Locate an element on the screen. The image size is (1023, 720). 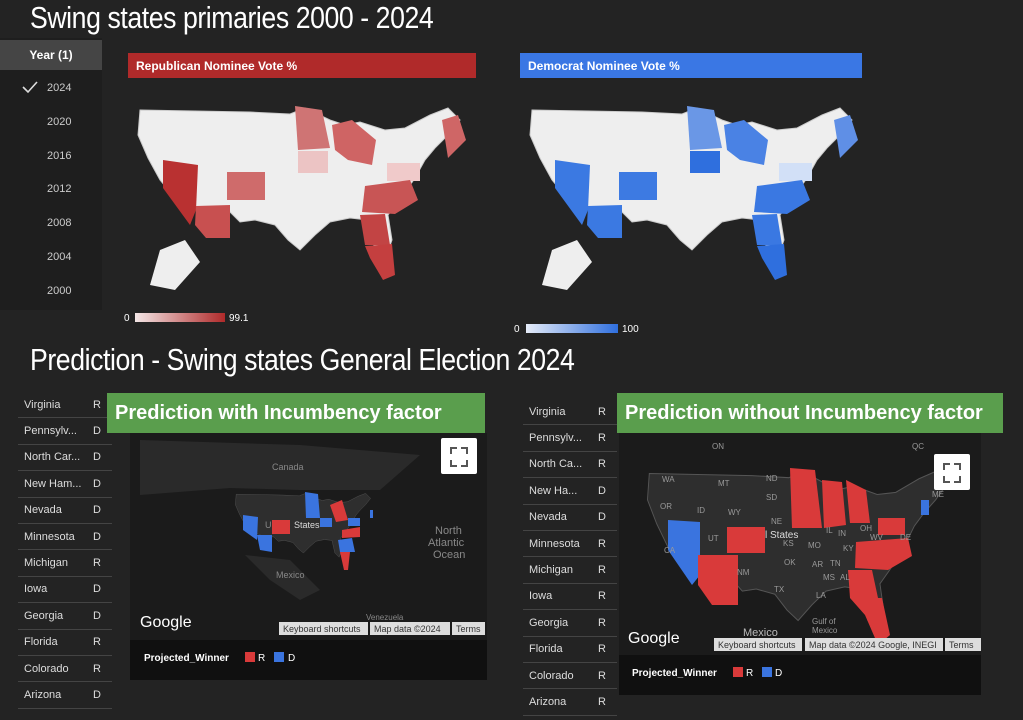
map-label: IN is located at coordinates (842, 533).